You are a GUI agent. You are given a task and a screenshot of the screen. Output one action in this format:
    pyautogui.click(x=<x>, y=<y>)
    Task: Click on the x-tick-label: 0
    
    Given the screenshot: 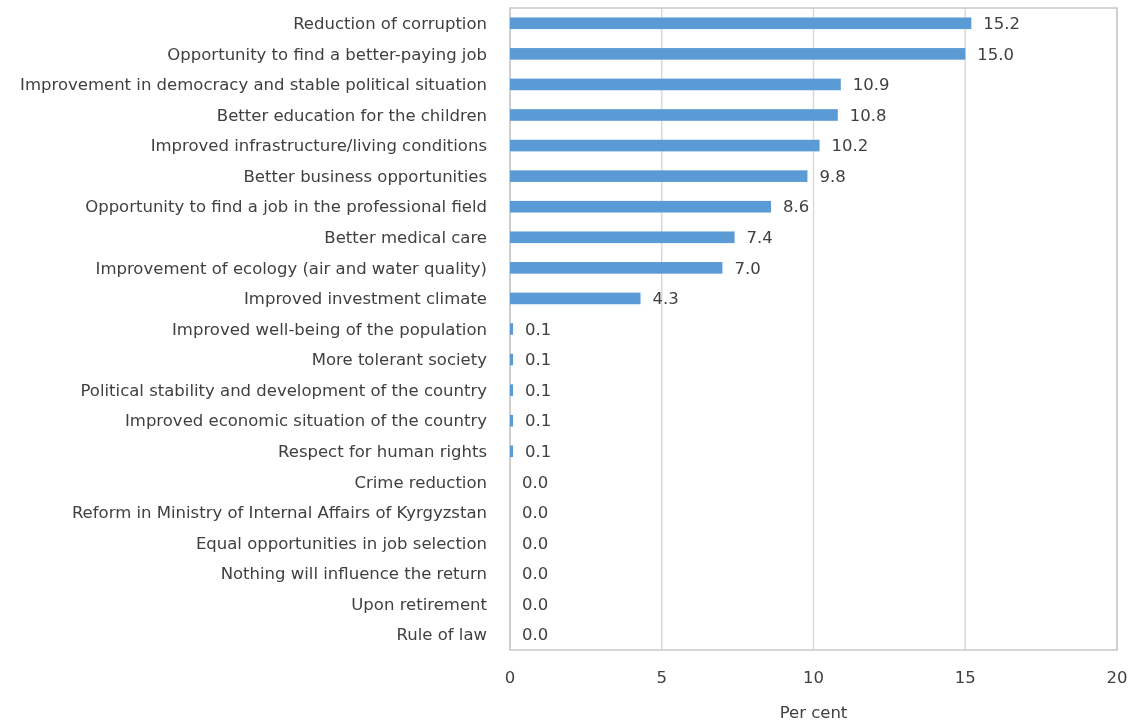 What is the action you would take?
    pyautogui.click(x=510, y=677)
    